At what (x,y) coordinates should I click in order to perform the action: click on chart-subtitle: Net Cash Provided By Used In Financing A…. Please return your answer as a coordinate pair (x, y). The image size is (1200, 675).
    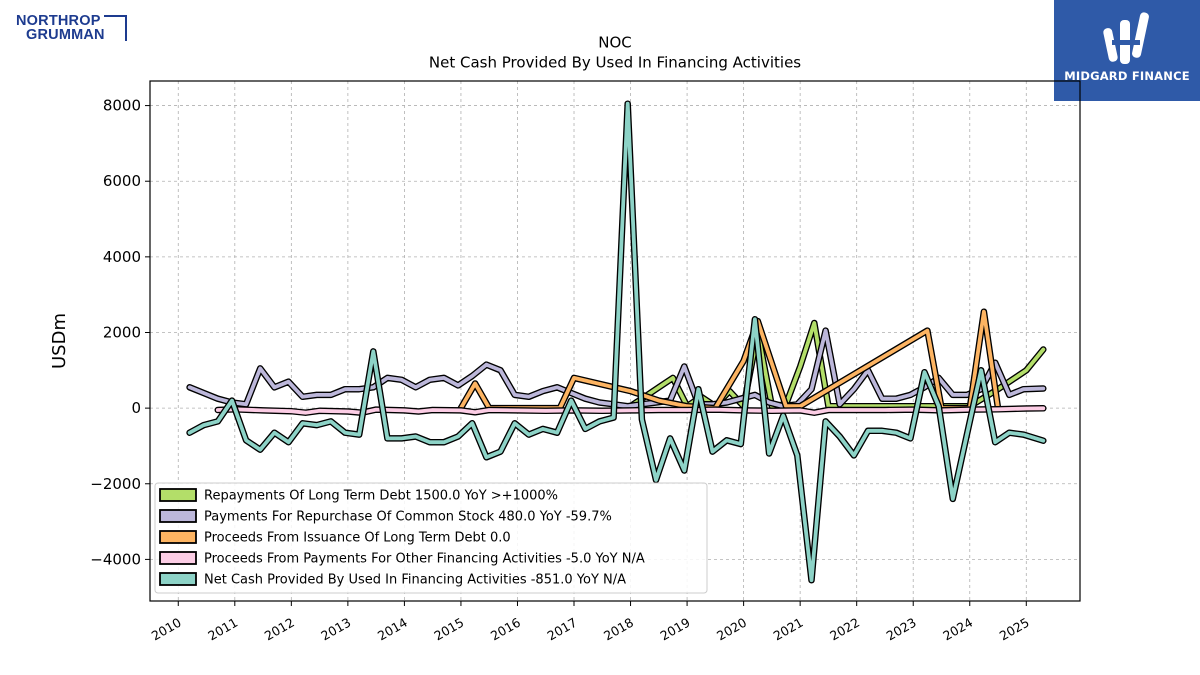
    Looking at the image, I should click on (615, 63).